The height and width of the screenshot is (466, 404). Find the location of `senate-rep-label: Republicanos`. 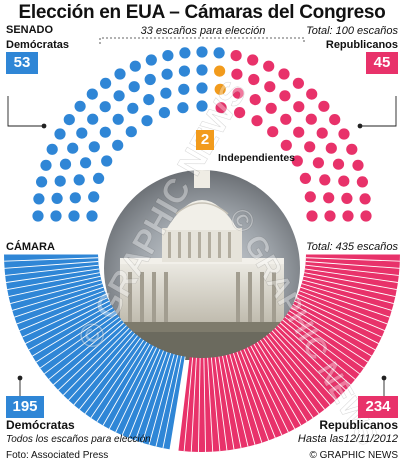

senate-rep-label: Republicanos is located at coordinates (361, 45).